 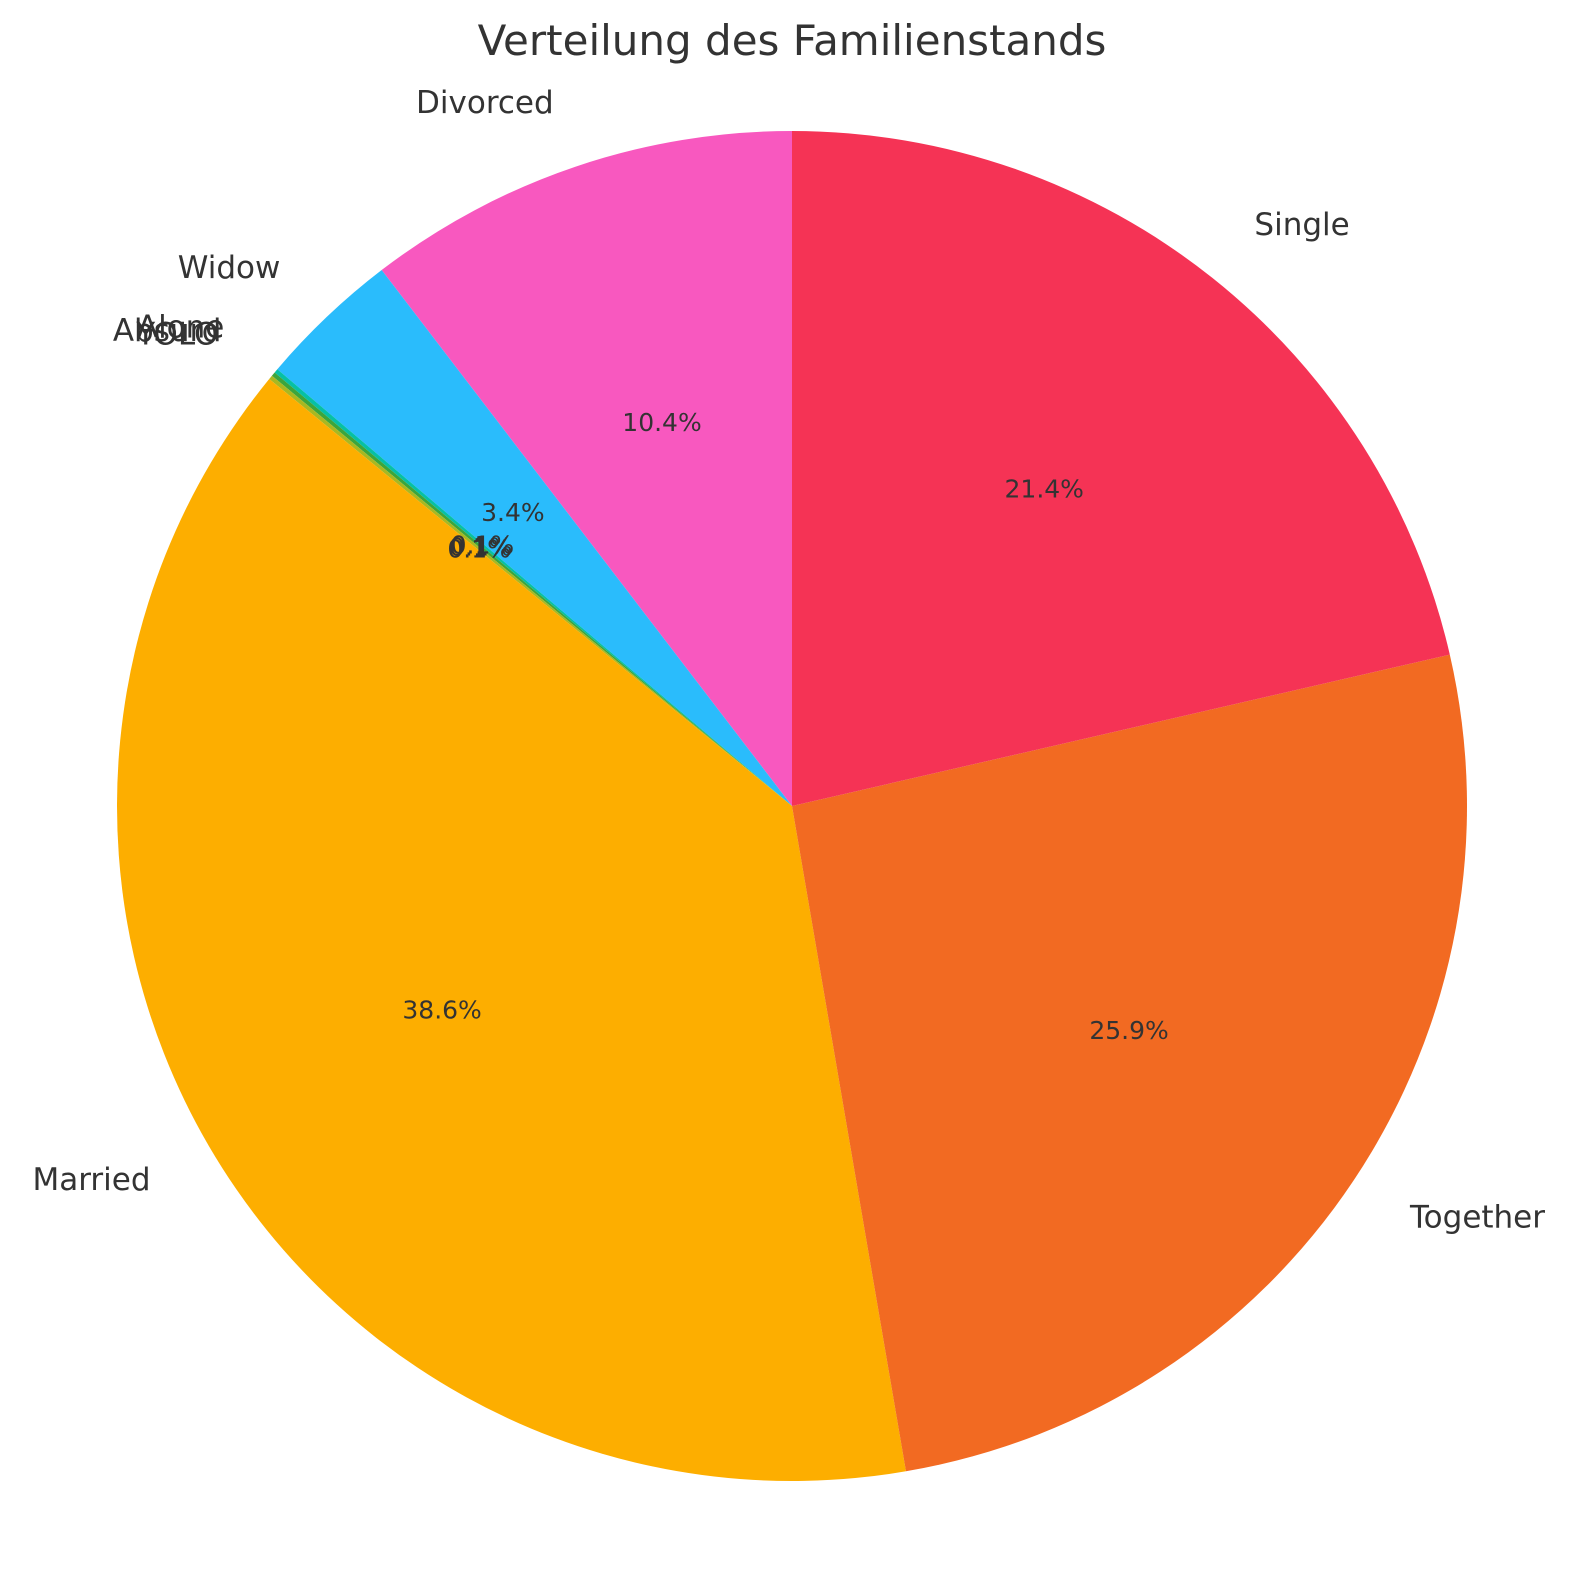 I want to click on slice-percentage-absurd: 0.1%, so click(x=481, y=546).